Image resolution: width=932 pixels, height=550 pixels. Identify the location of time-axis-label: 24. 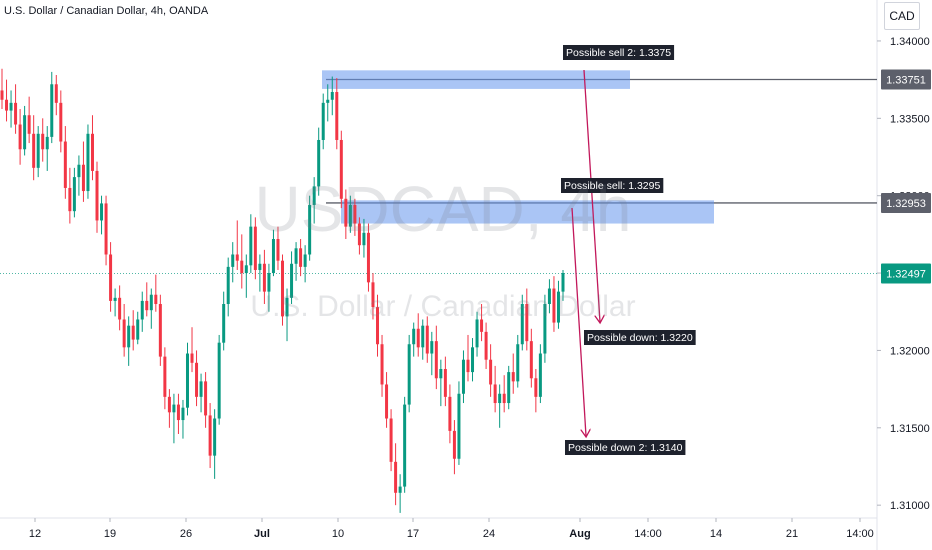
(489, 534).